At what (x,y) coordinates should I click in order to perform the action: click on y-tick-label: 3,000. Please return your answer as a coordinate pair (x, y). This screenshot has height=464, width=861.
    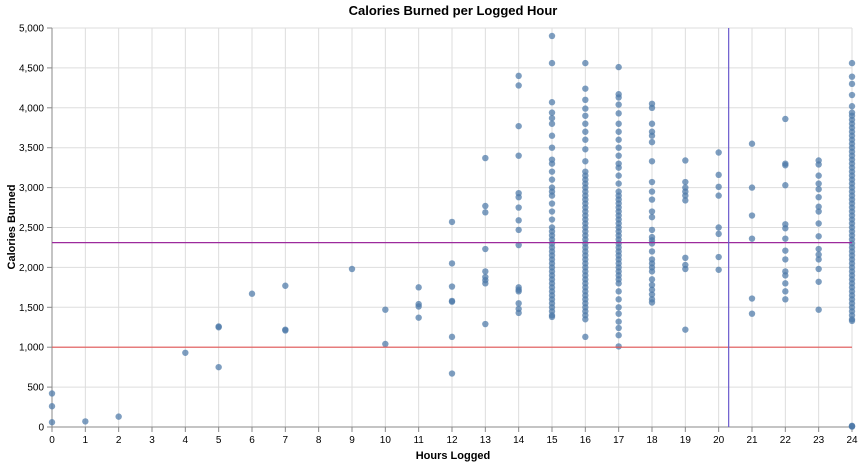
    Looking at the image, I should click on (31, 188).